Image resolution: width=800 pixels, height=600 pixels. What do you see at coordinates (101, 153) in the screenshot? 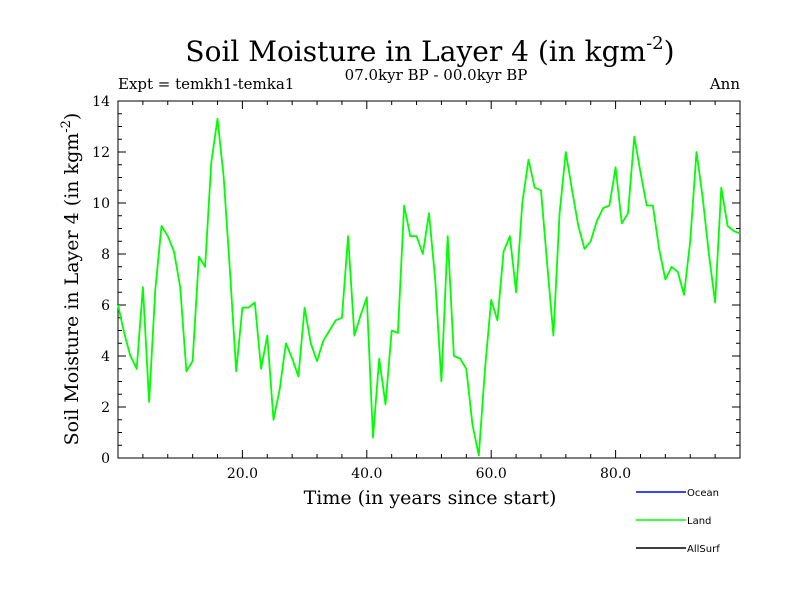
I see `y-tick-label: 12` at bounding box center [101, 153].